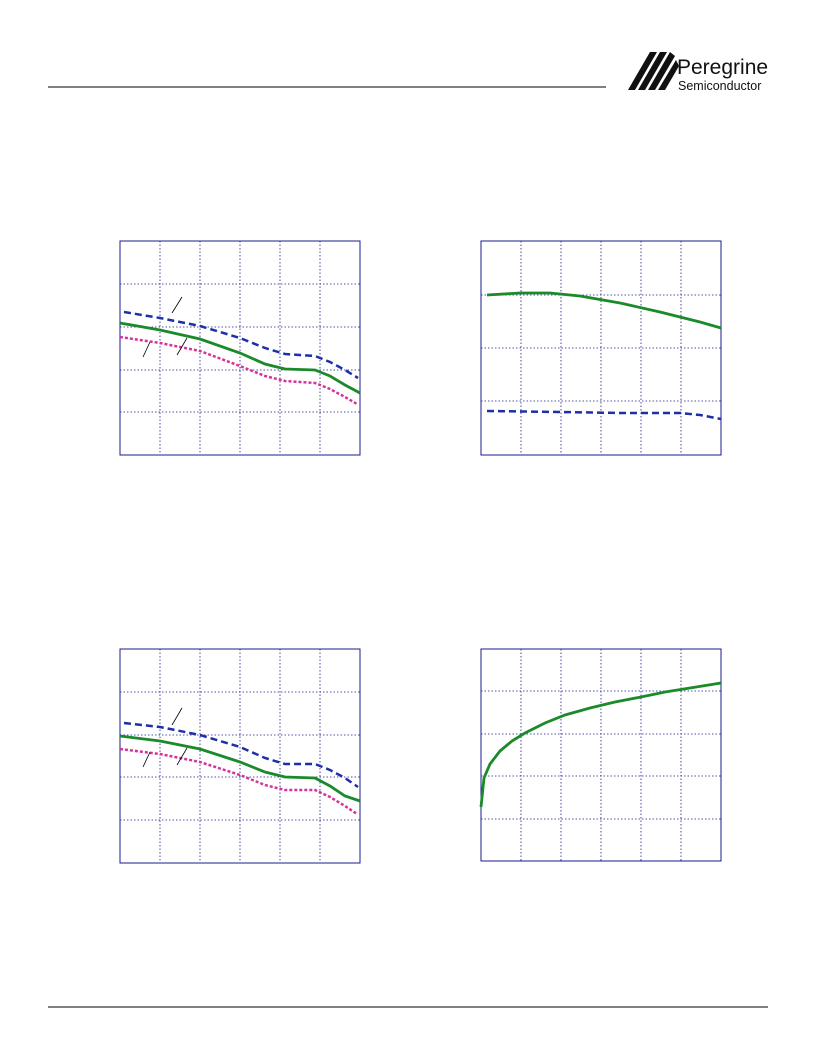 The width and height of the screenshot is (816, 1056). Describe the element at coordinates (719, 86) in the screenshot. I see `logo-subtitle: Semiconductor` at that location.